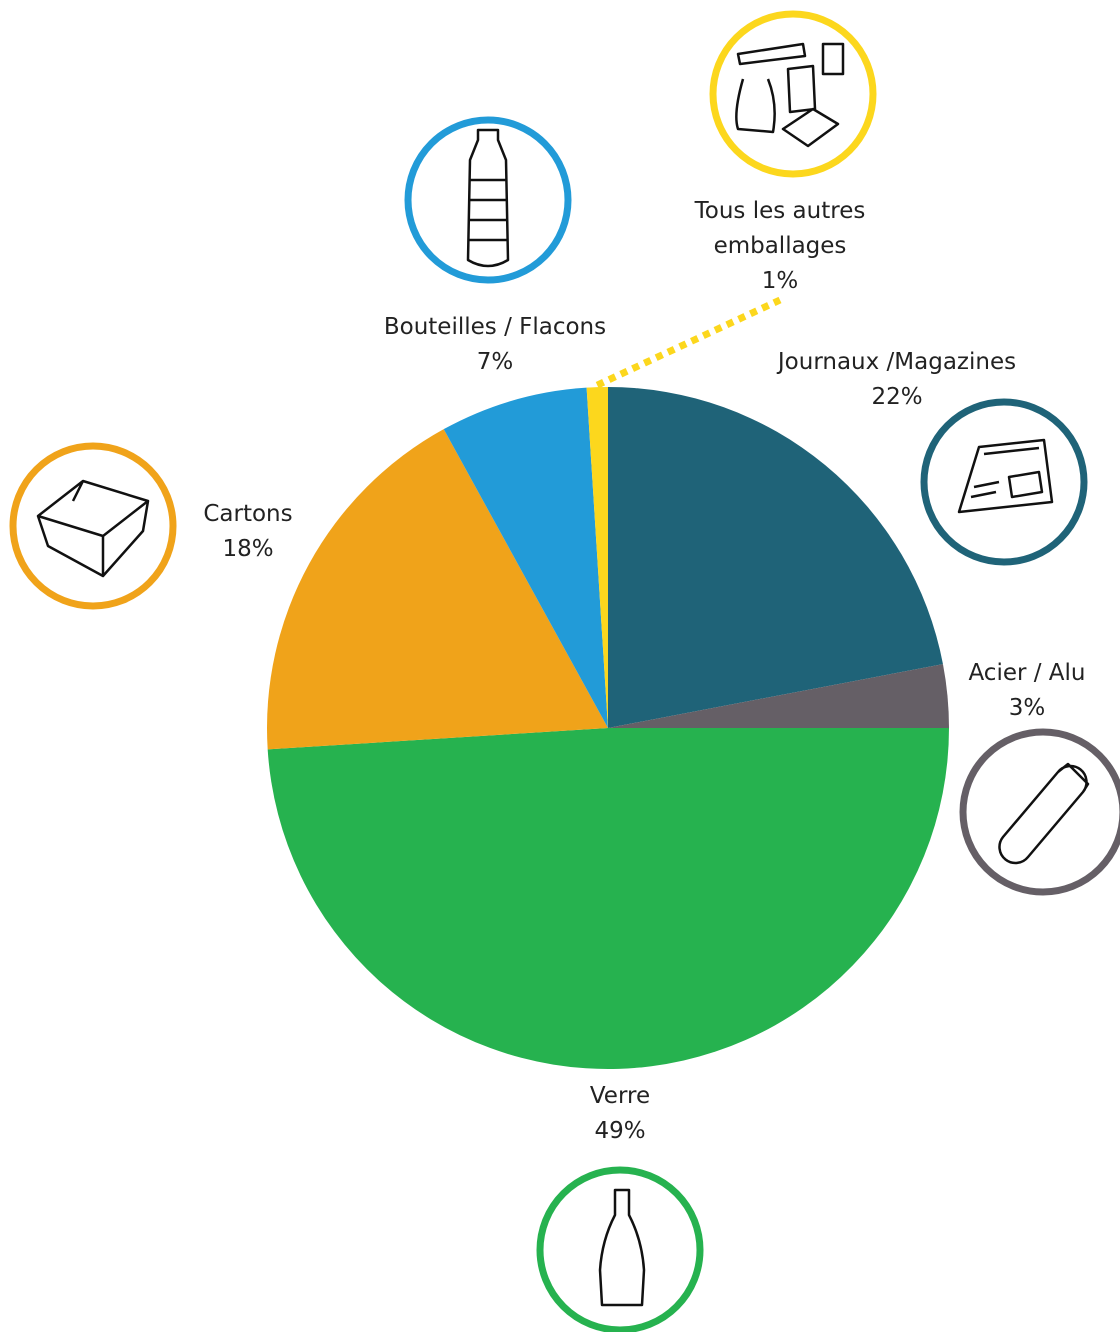 The height and width of the screenshot is (1332, 1120). Describe the element at coordinates (495, 327) in the screenshot. I see `category-name: Bouteilles / Flacons` at that location.